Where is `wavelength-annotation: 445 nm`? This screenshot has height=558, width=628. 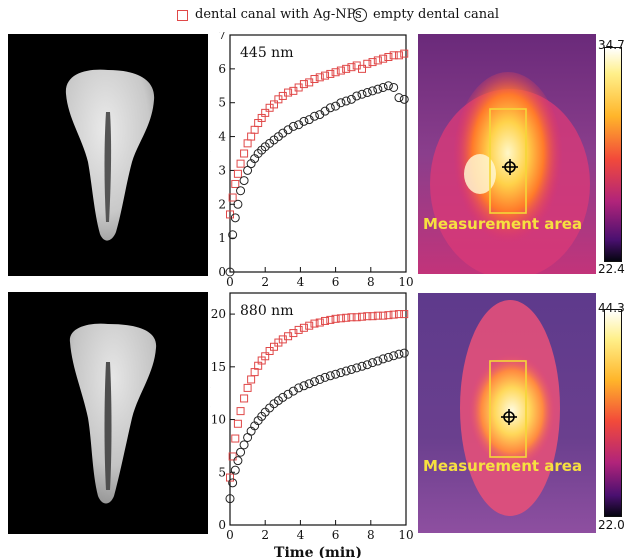 wavelength-annotation: 445 nm is located at coordinates (266, 53).